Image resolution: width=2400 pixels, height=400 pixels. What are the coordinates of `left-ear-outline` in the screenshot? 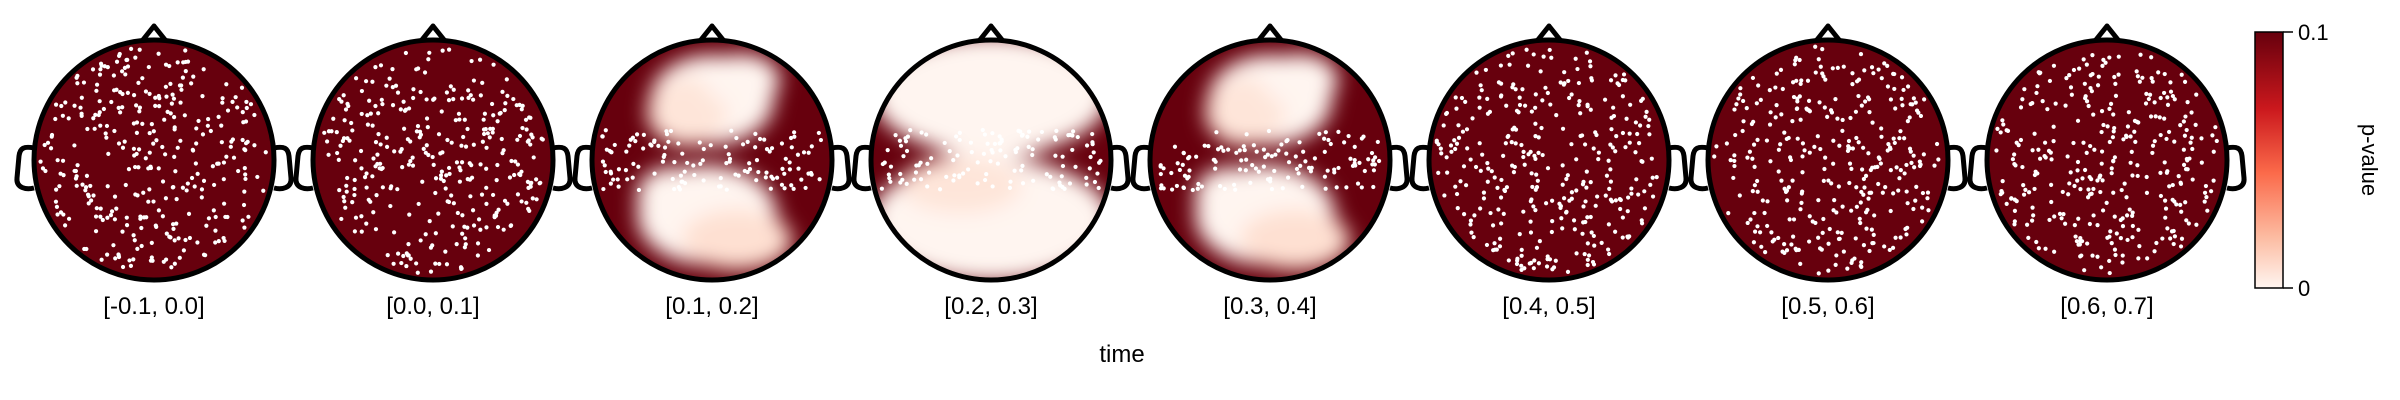 It's located at (861, 168).